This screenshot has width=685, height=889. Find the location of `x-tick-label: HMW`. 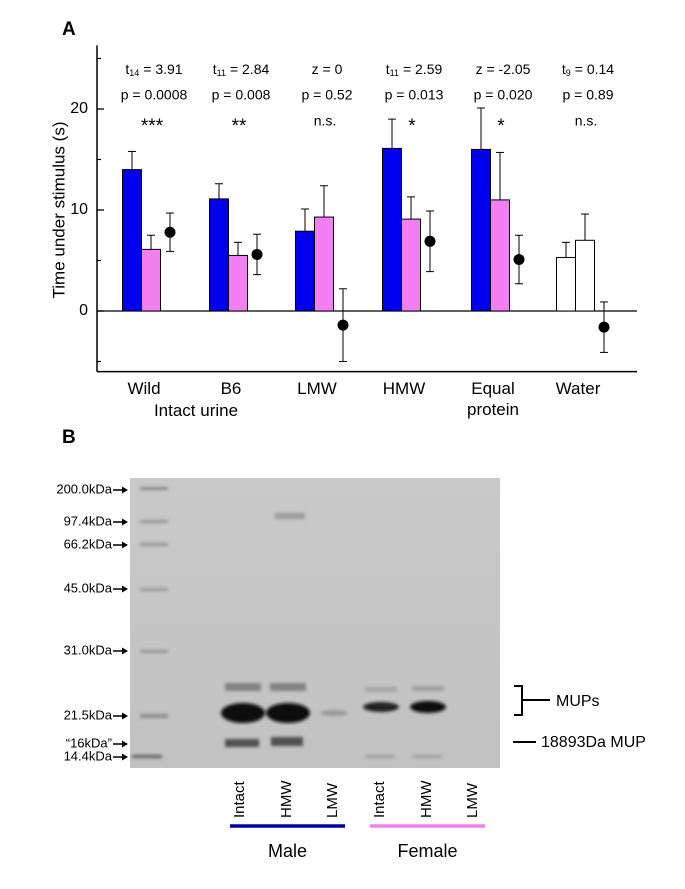

x-tick-label: HMW is located at coordinates (404, 388).